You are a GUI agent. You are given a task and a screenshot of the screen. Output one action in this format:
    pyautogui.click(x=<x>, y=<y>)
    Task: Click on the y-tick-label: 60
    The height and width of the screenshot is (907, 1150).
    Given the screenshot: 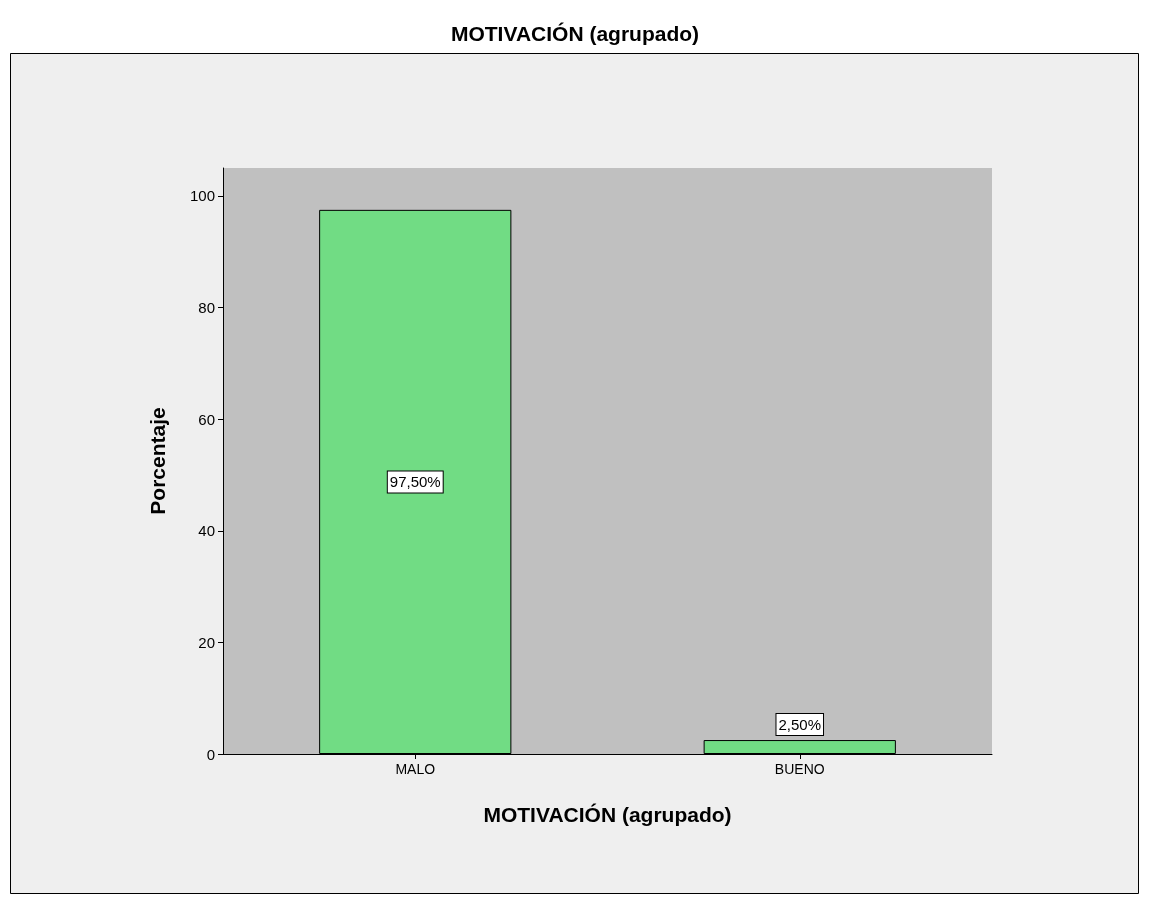 What is the action you would take?
    pyautogui.click(x=206, y=419)
    